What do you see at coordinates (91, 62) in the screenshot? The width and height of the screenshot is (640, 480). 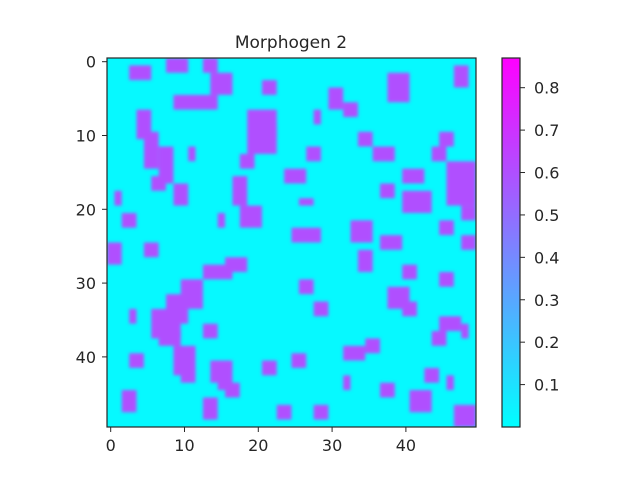 I see `y-tick-label: 0` at bounding box center [91, 62].